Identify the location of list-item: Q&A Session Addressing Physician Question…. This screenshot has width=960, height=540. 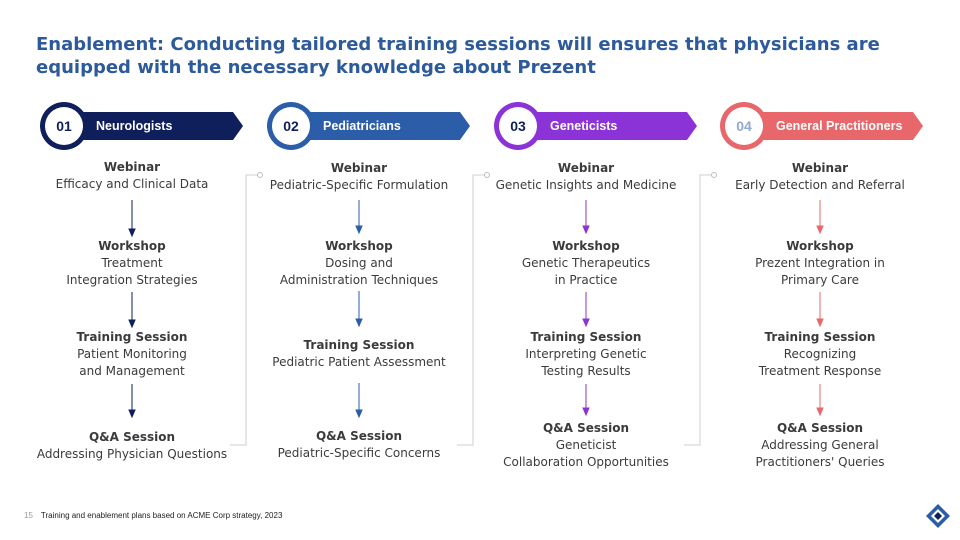
(132, 446).